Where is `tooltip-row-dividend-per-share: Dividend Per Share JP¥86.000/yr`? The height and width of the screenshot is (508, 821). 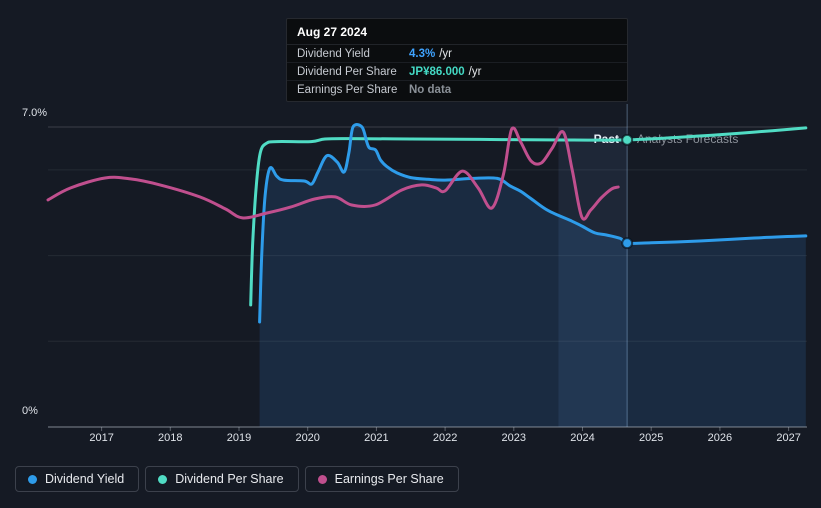 tooltip-row-dividend-per-share: Dividend Per Share JP¥86.000/yr is located at coordinates (457, 72).